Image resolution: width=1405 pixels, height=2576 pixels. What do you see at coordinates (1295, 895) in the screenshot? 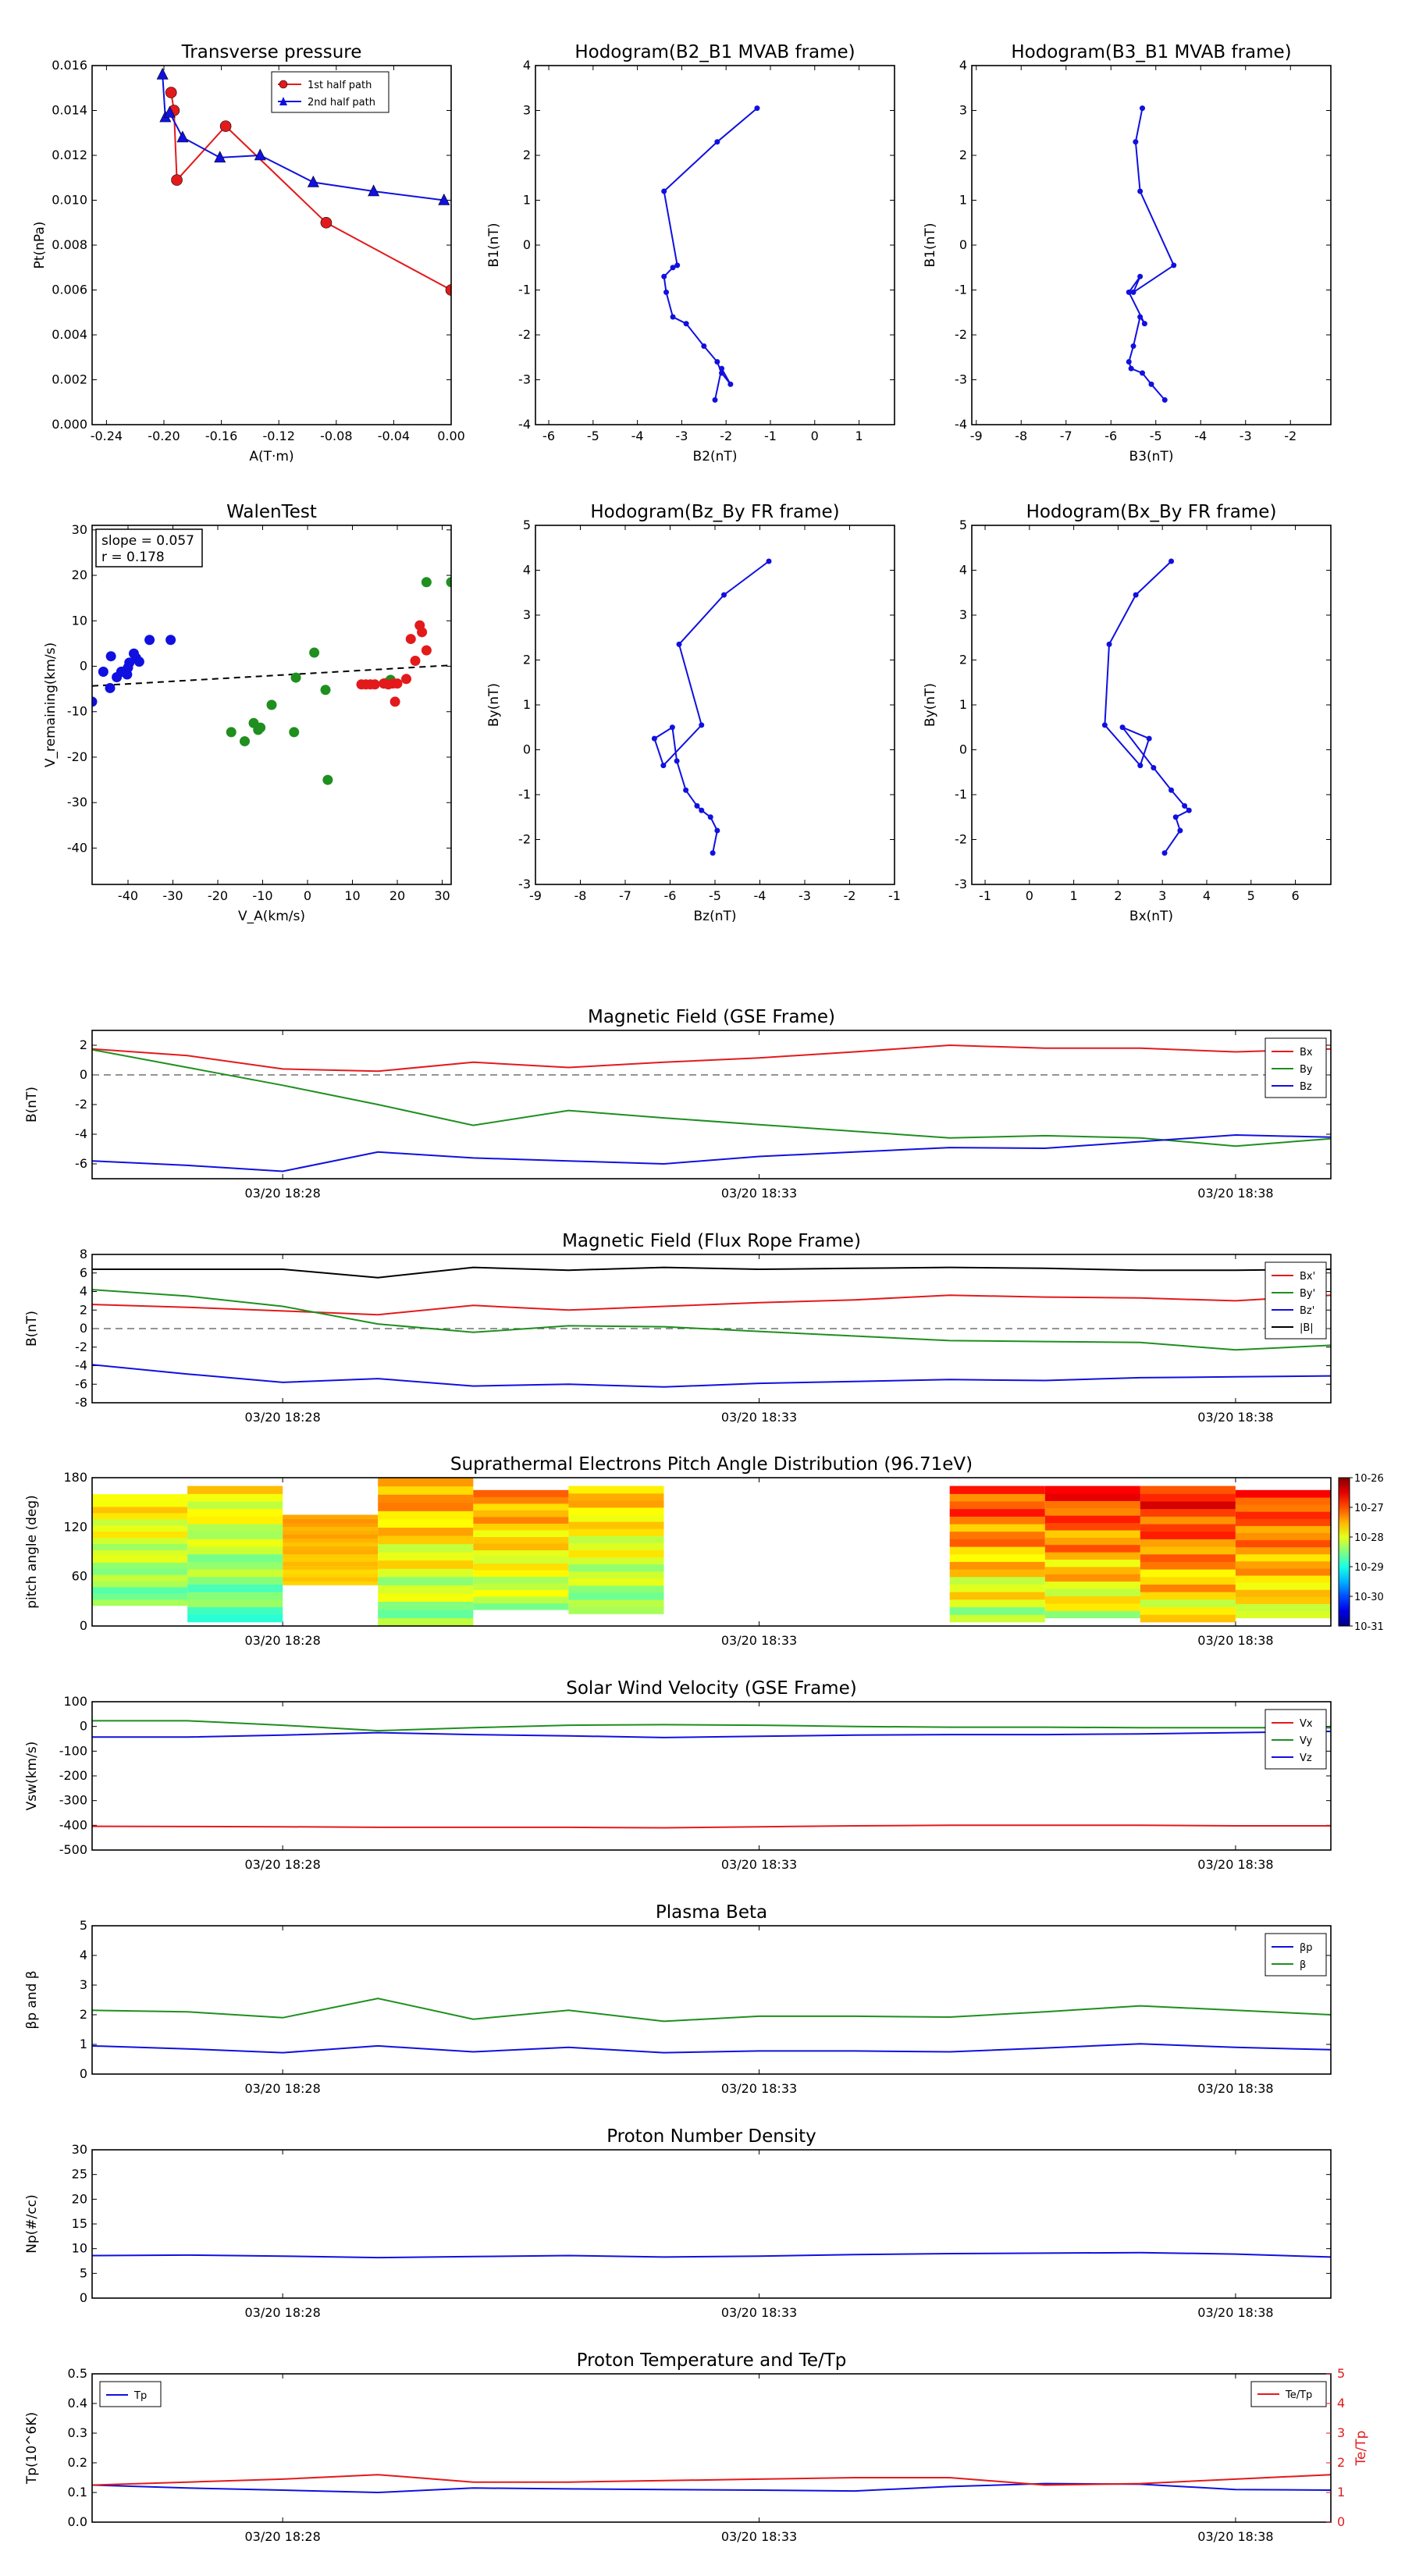
I see `x-tick-label: 6` at bounding box center [1295, 895].